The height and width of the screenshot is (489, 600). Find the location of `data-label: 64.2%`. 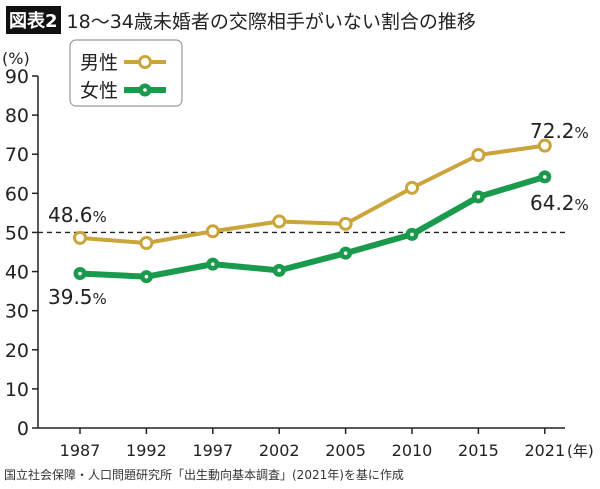

data-label: 64.2% is located at coordinates (559, 203).